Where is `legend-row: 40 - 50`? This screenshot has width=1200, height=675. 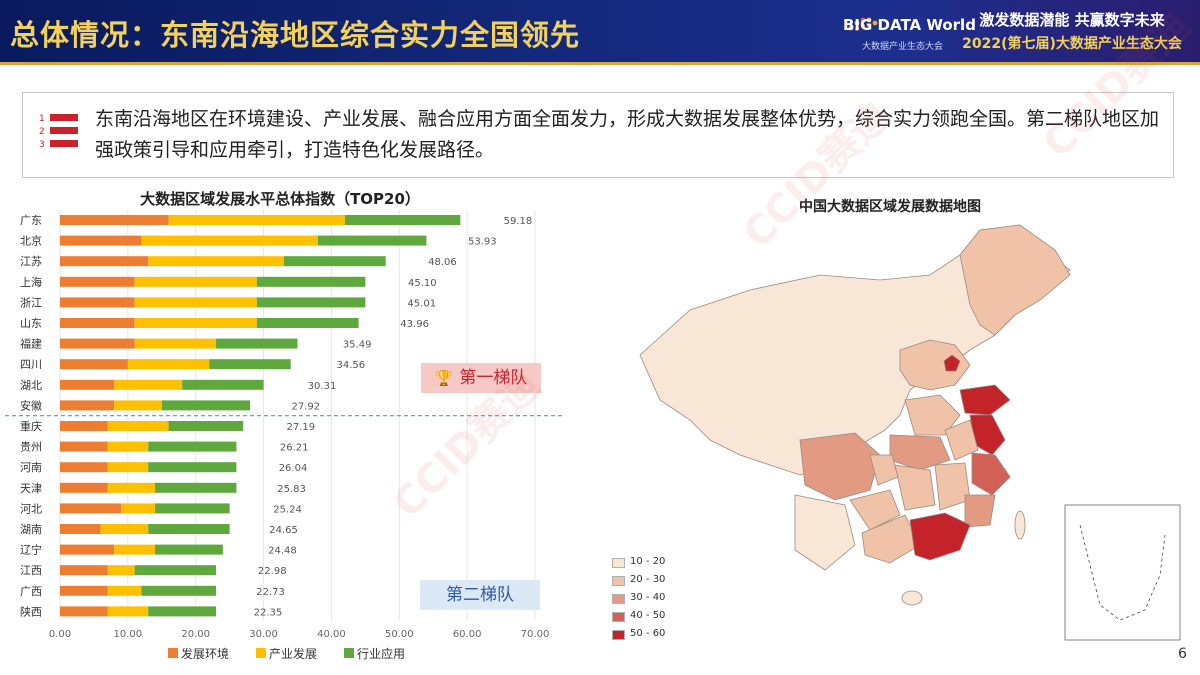
legend-row: 40 - 50 is located at coordinates (652, 616).